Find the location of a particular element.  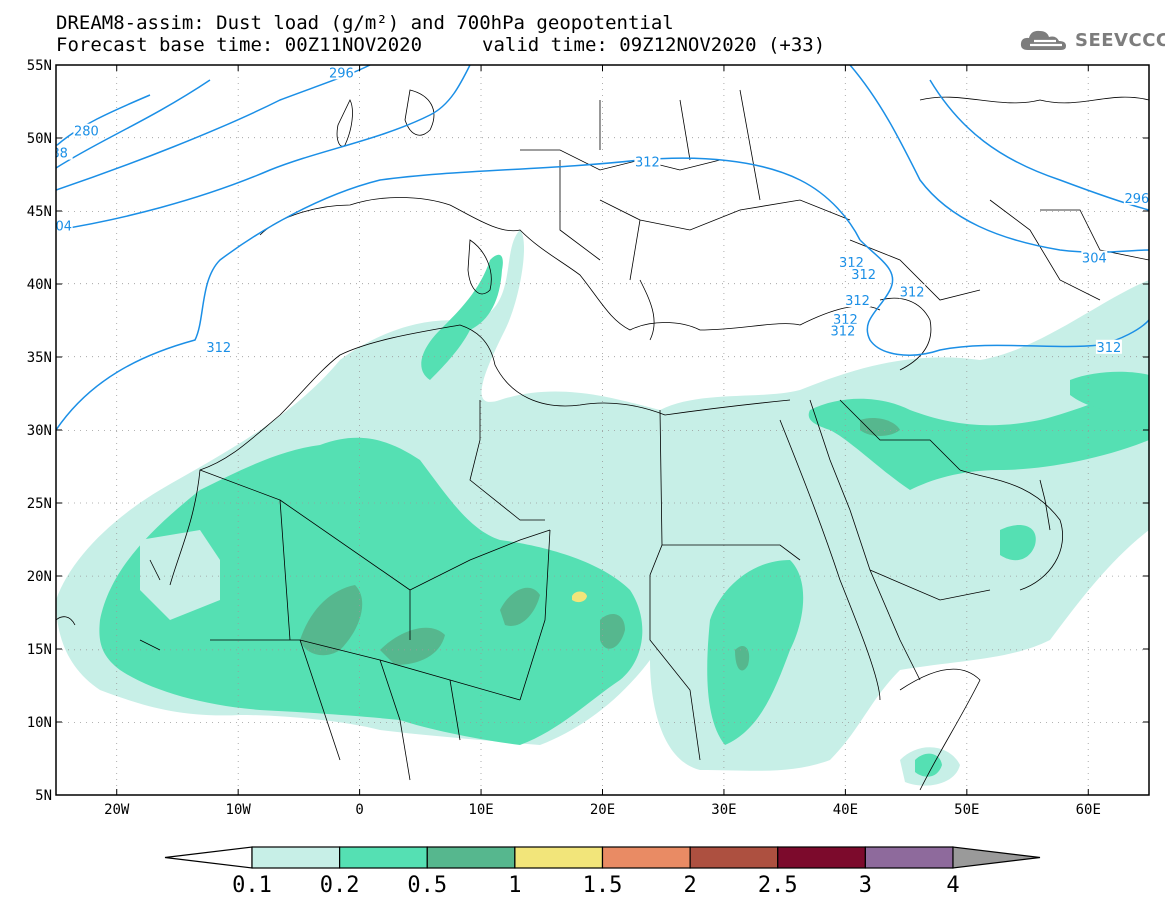

colorbar-label: 1 is located at coordinates (514, 885).